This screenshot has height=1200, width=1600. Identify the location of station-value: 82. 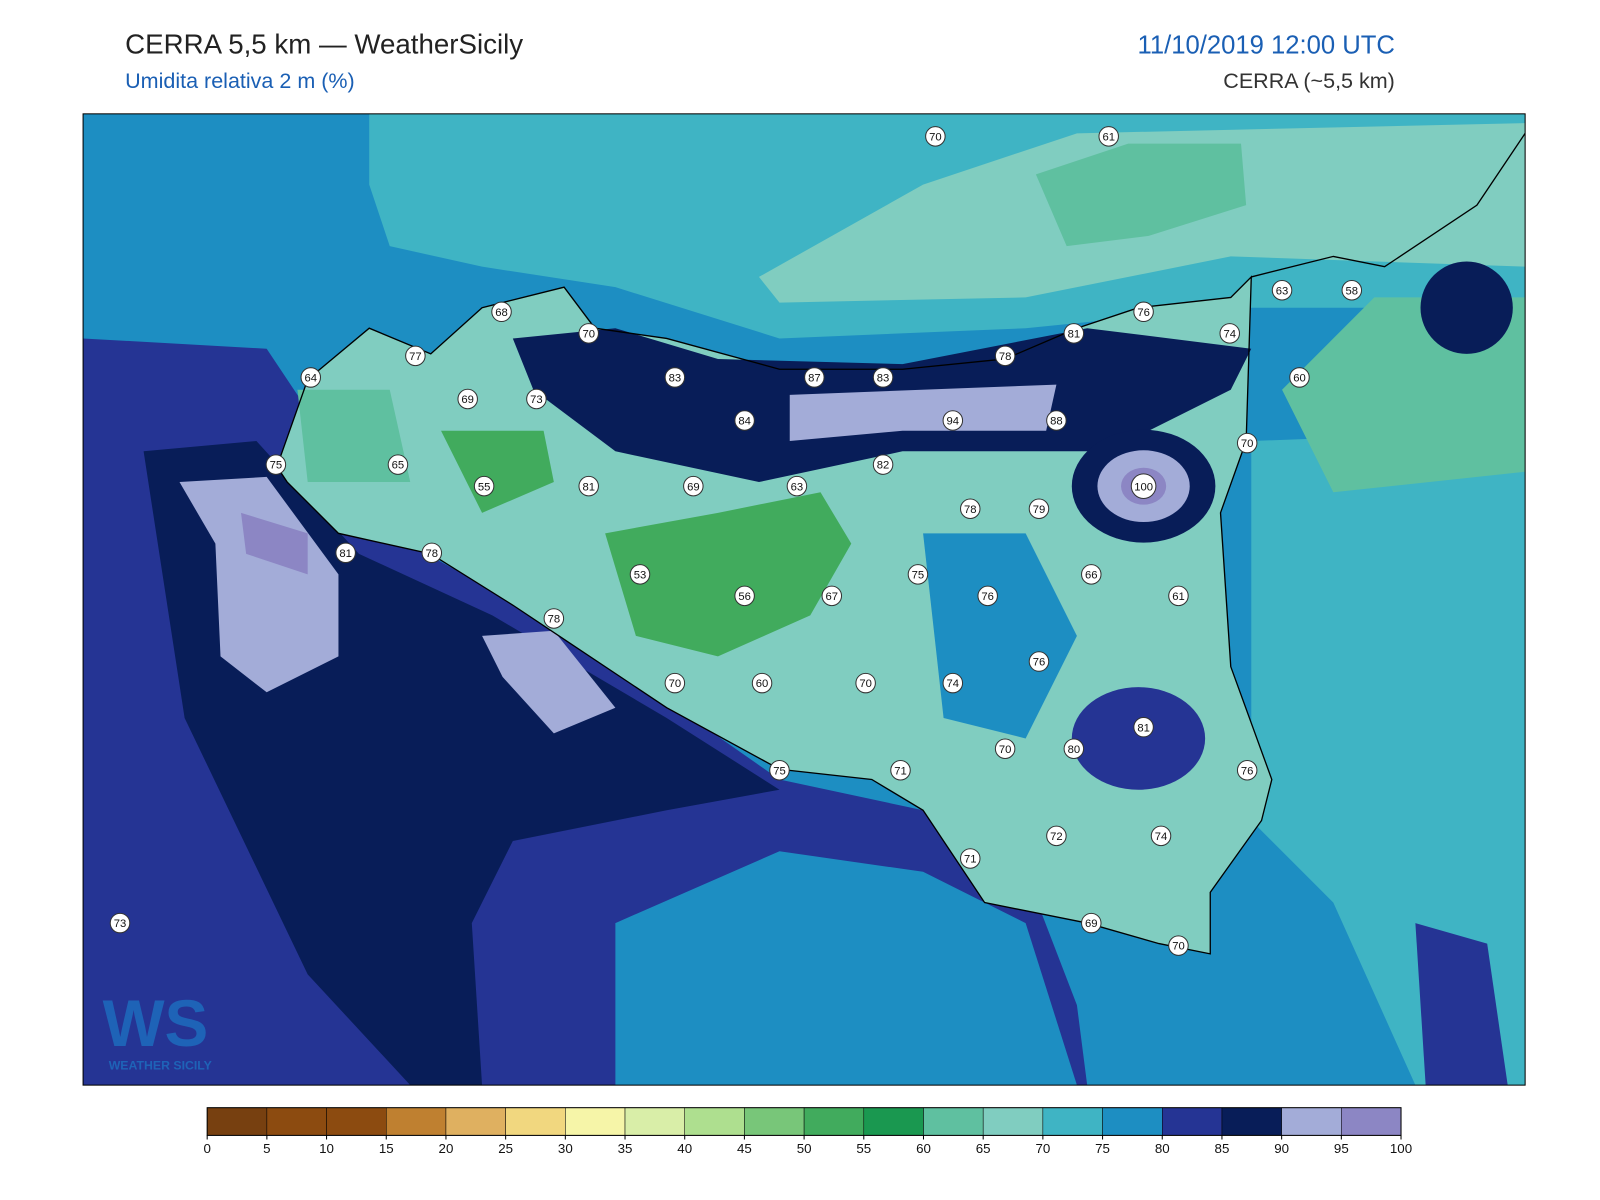
(883, 466).